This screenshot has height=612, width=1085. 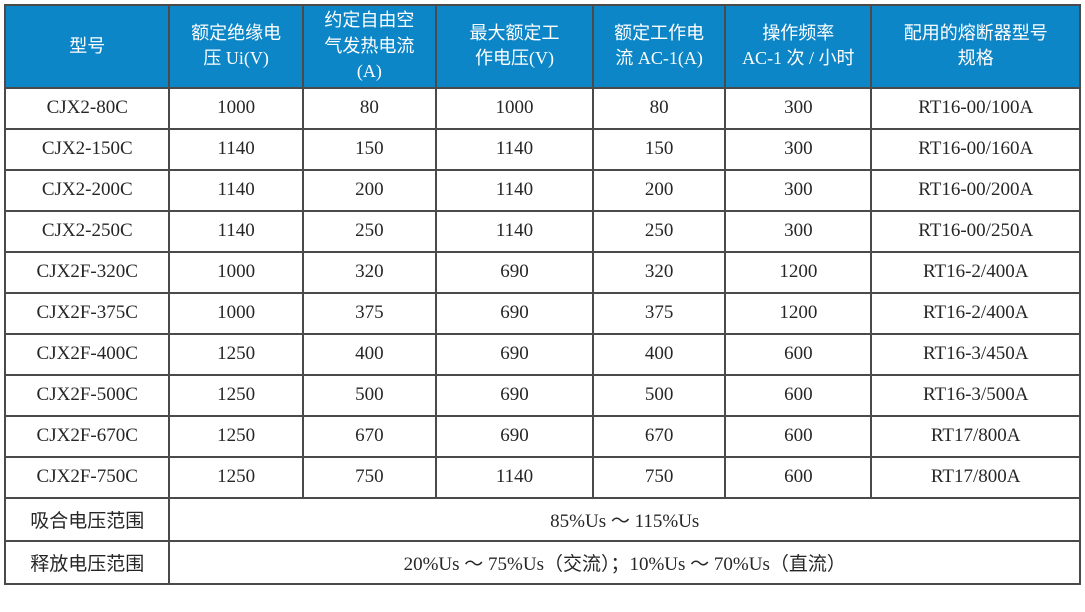 I want to click on table-cell: RT16-00/100A, so click(x=975, y=108).